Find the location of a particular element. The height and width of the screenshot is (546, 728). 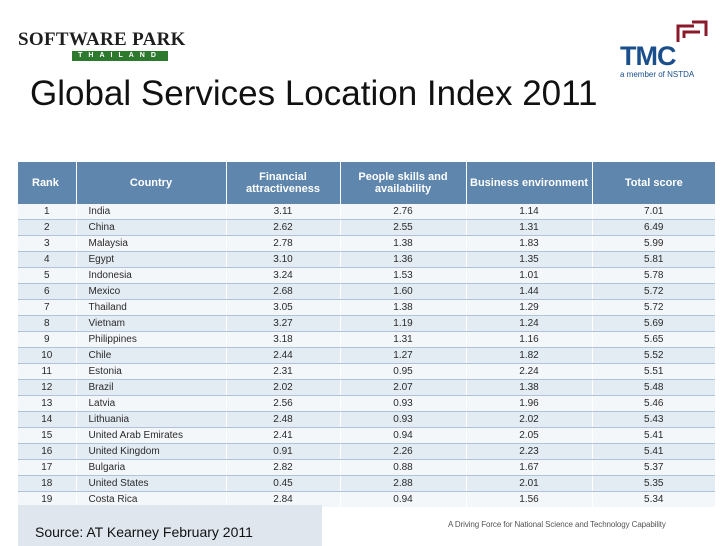

cell-total: 5.52 is located at coordinates (653, 355).